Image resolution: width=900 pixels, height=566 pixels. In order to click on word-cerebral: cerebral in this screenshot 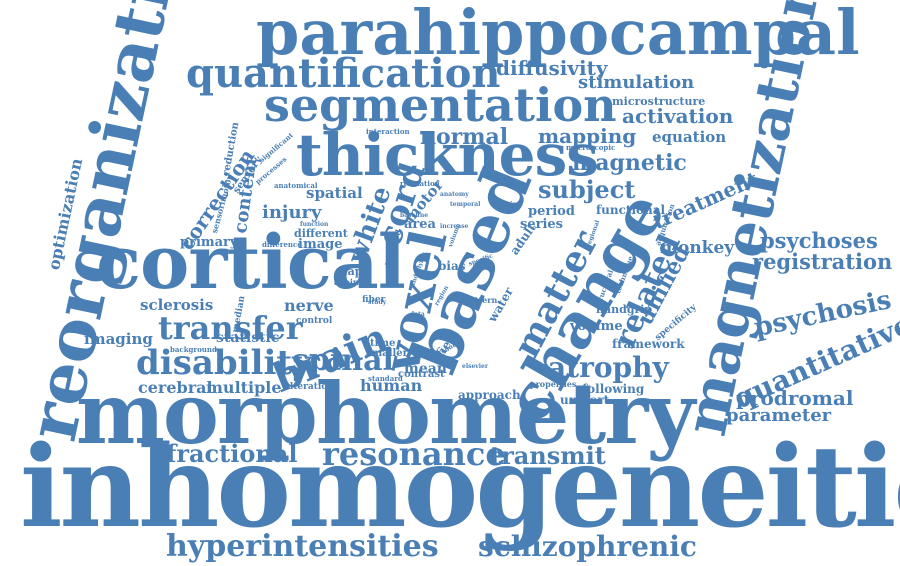, I will do `click(175, 387)`.